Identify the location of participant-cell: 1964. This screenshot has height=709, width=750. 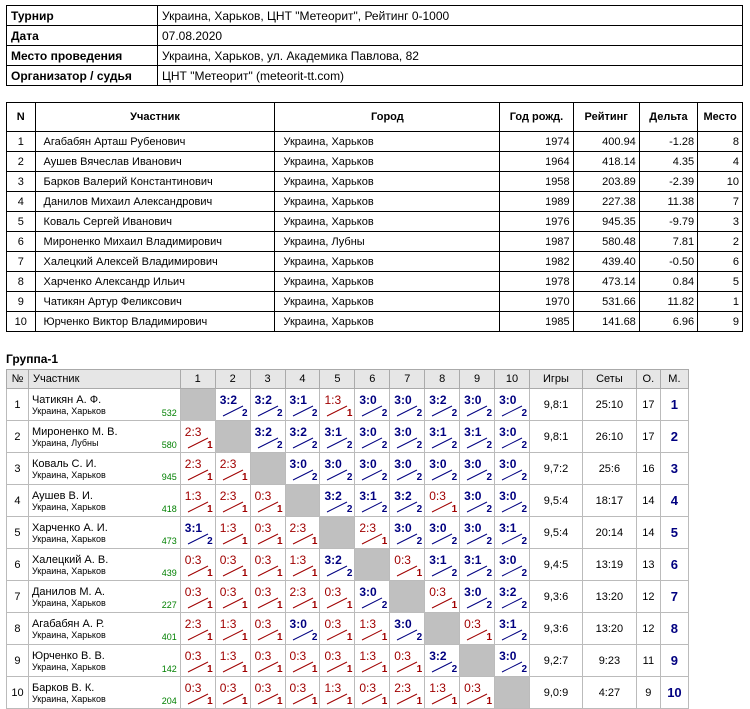
(536, 161).